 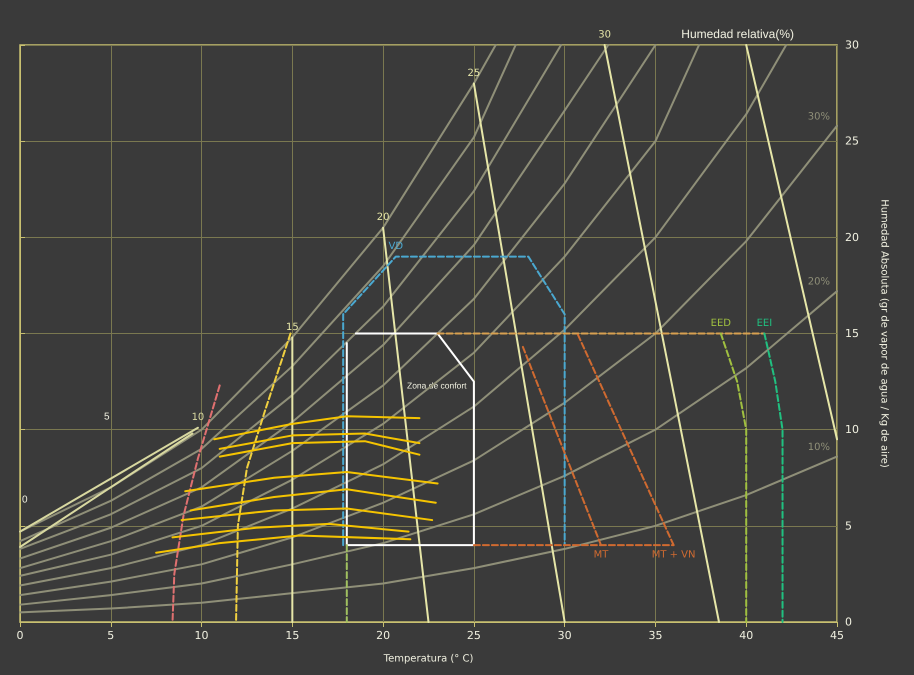 I want to click on x-tick-label: 30, so click(x=565, y=635).